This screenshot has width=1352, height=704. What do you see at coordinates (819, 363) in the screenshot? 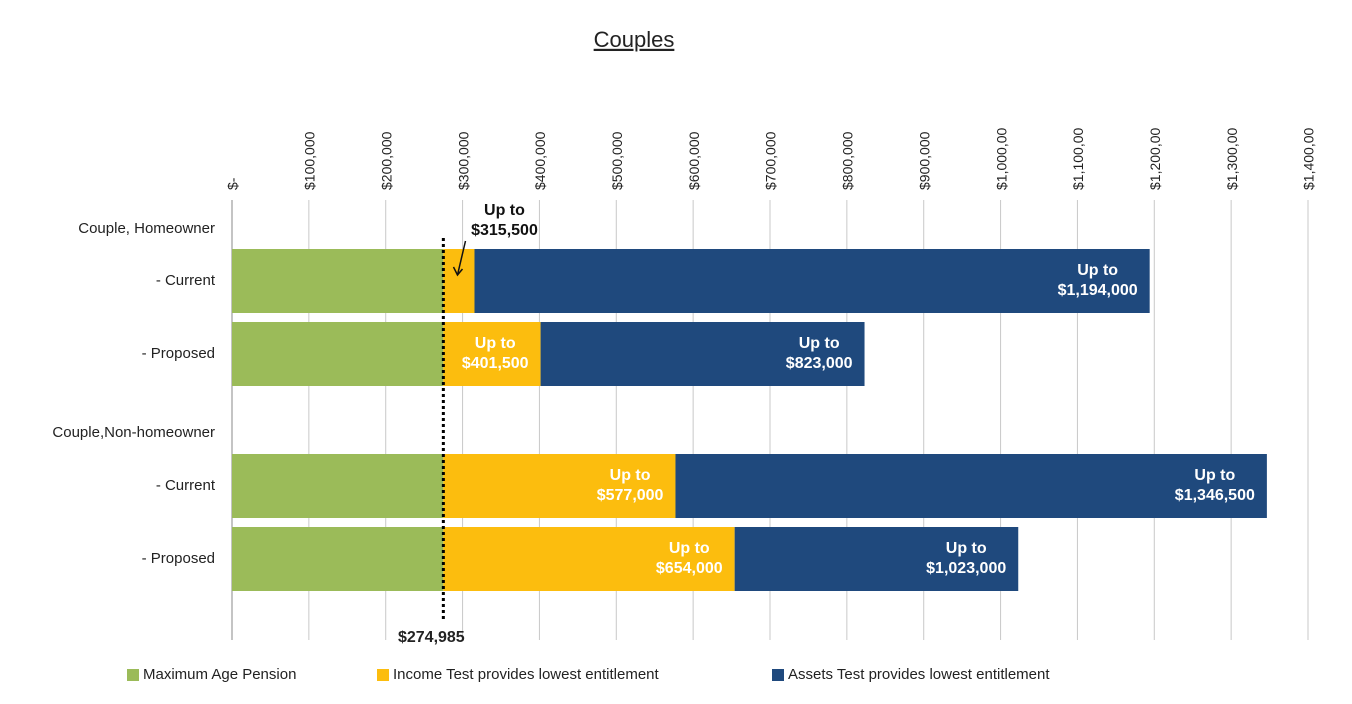
I see `data-label: $823,000` at bounding box center [819, 363].